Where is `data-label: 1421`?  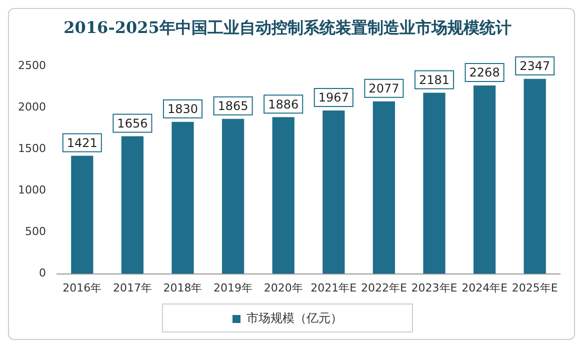 data-label: 1421 is located at coordinates (82, 143).